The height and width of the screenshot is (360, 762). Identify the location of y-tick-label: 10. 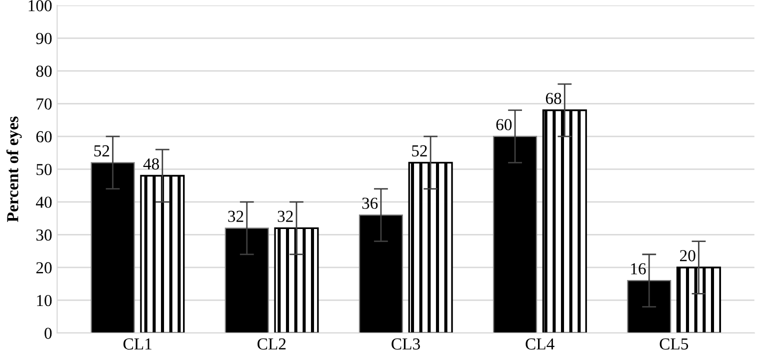
(44, 300).